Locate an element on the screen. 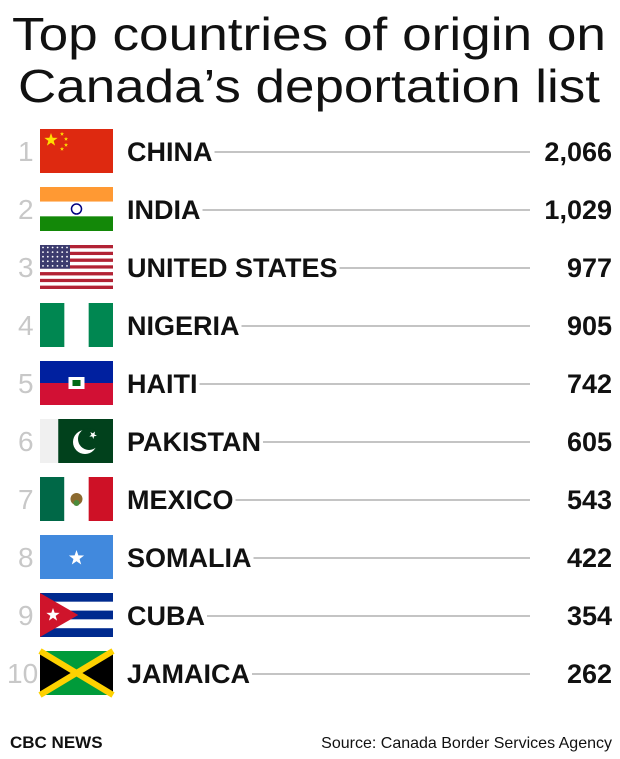 The height and width of the screenshot is (759, 620). country-name: HAITI is located at coordinates (162, 384).